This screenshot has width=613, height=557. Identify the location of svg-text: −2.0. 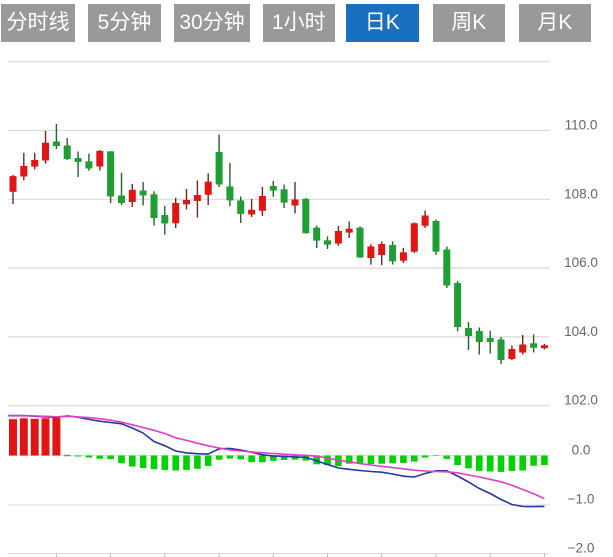
(581, 548).